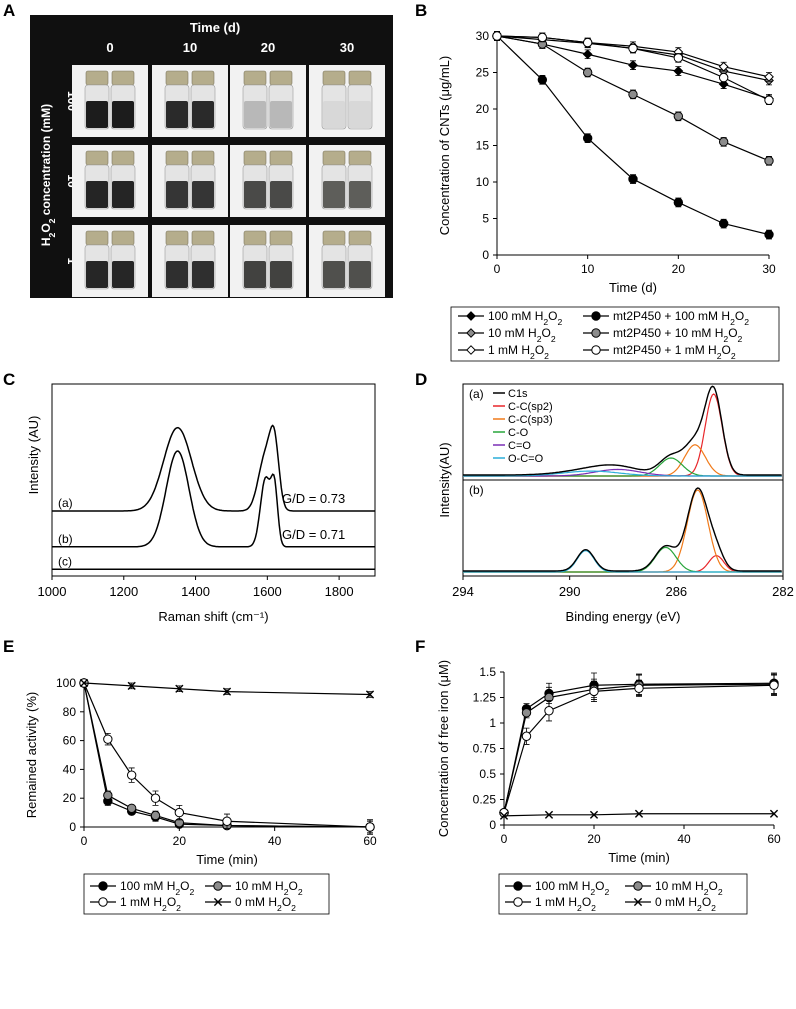 This screenshot has width=796, height=1009. Describe the element at coordinates (639, 857) in the screenshot. I see `x-axis-label: Time (min)` at that location.